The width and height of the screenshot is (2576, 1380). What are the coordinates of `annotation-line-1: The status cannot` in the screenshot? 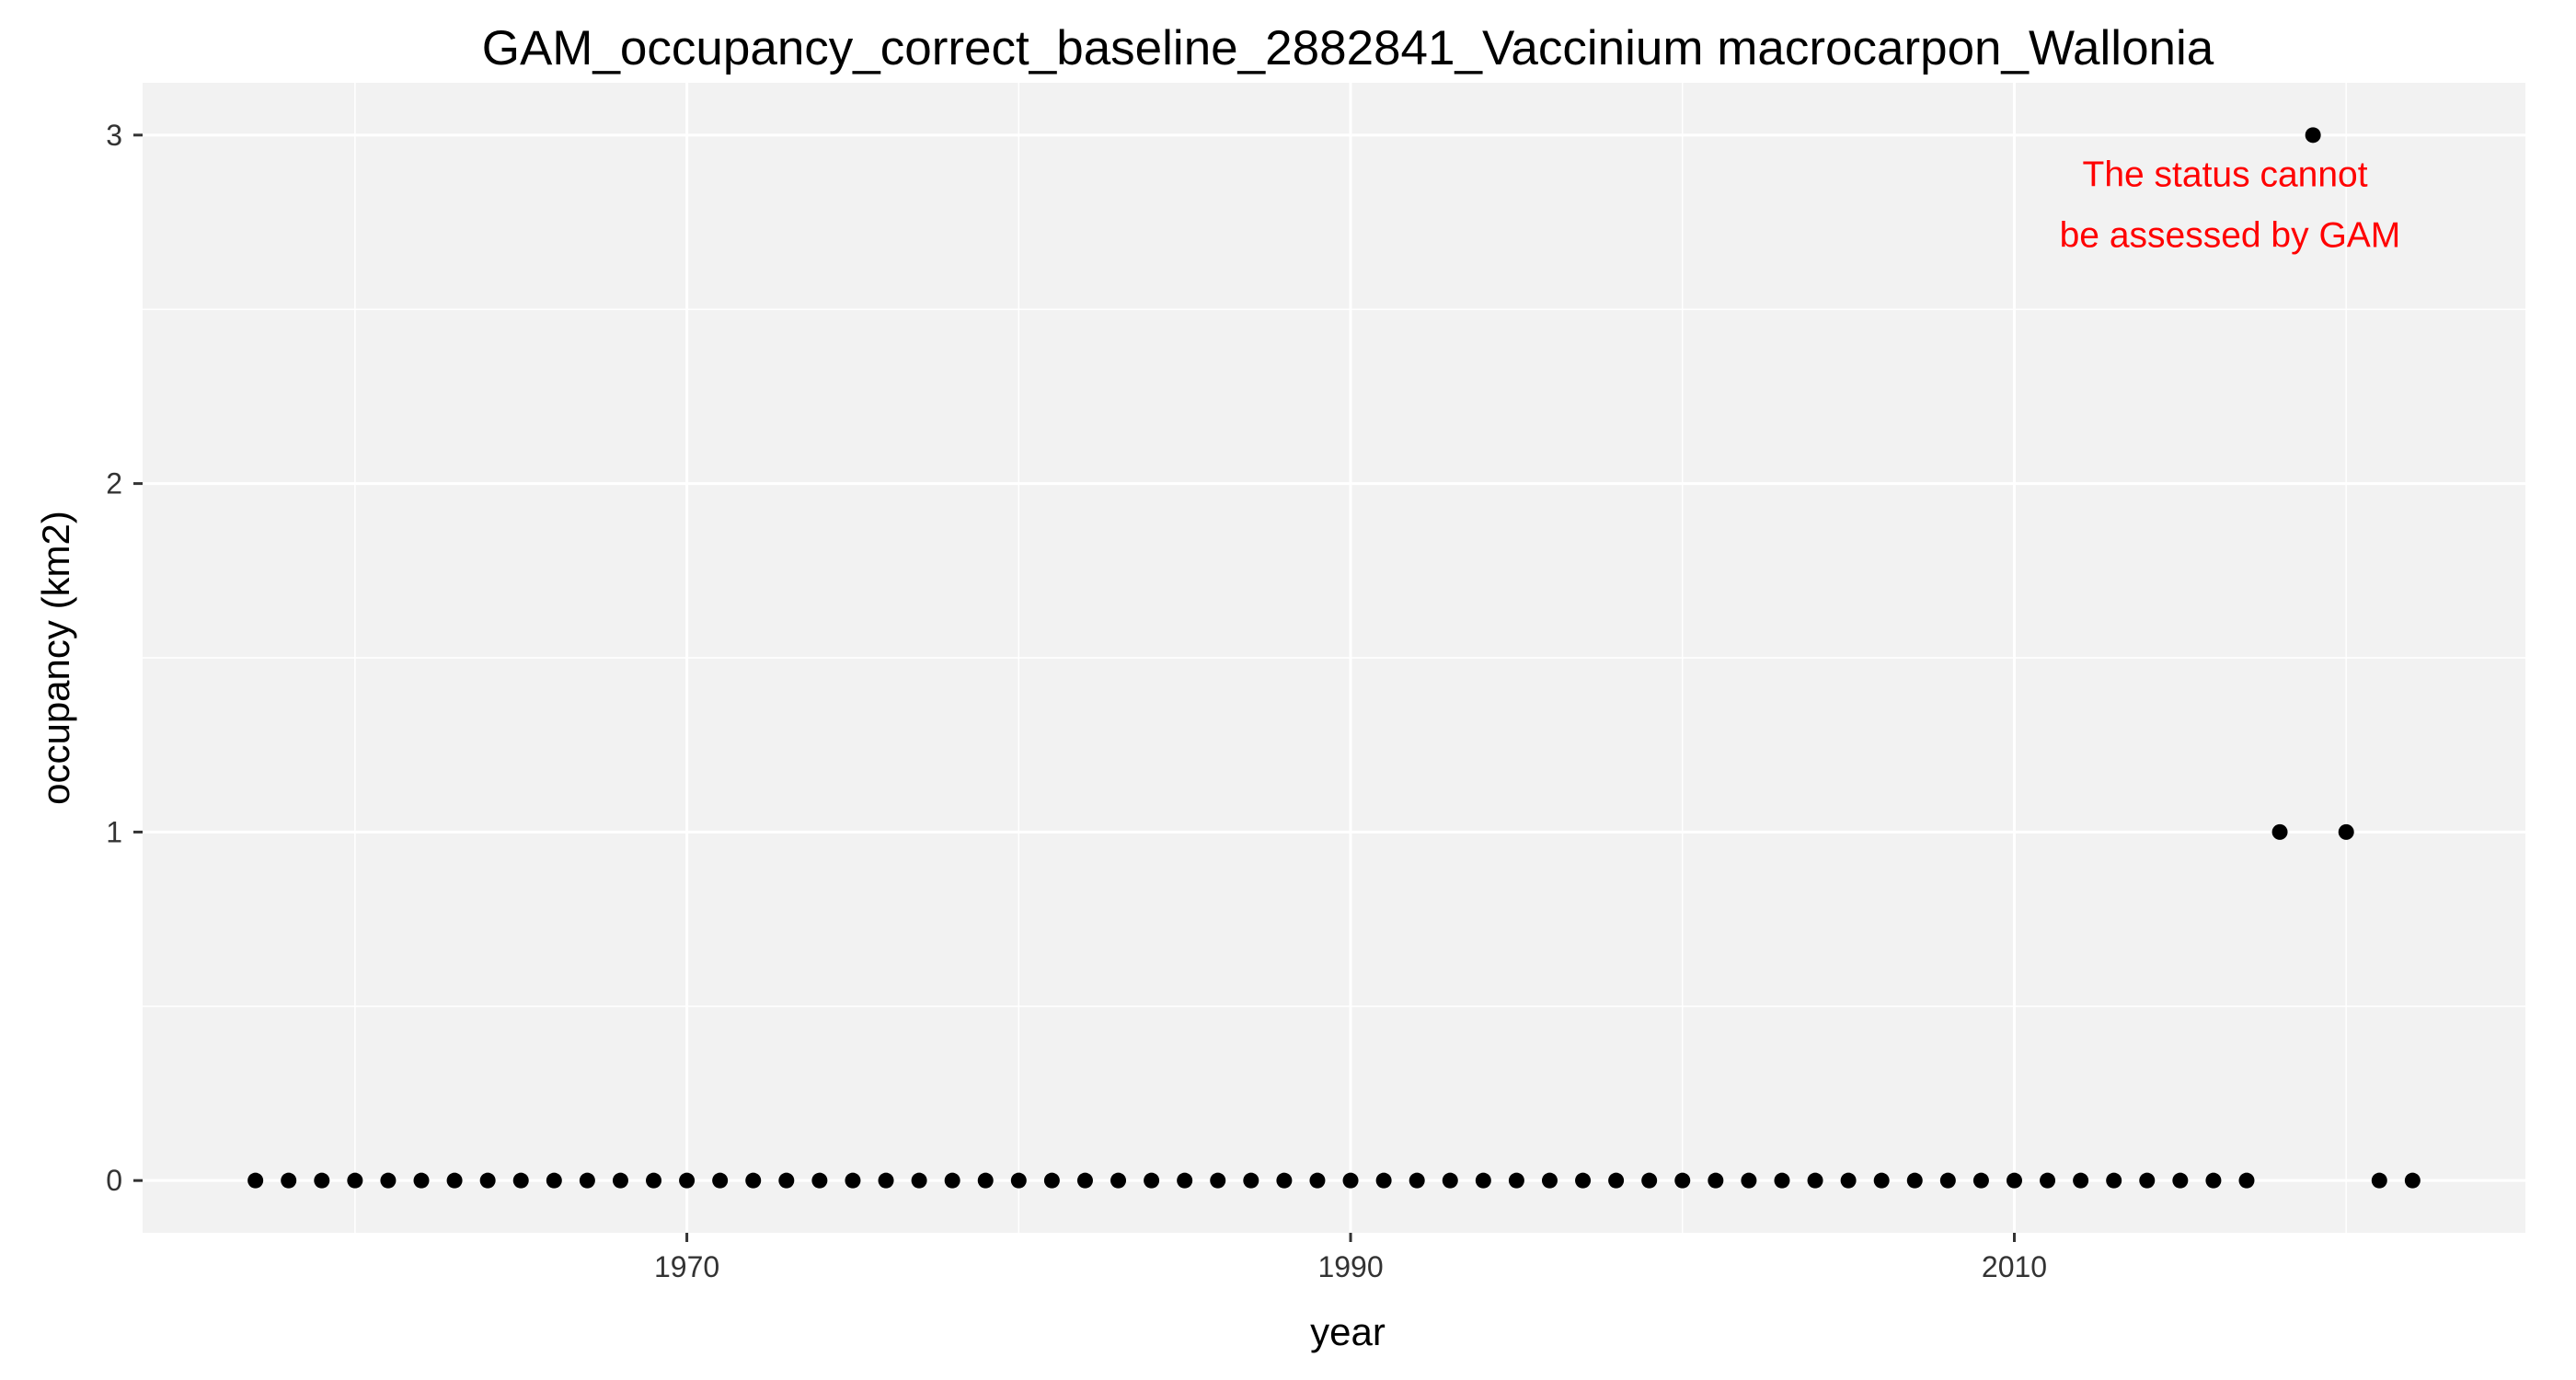 It's located at (2225, 175).